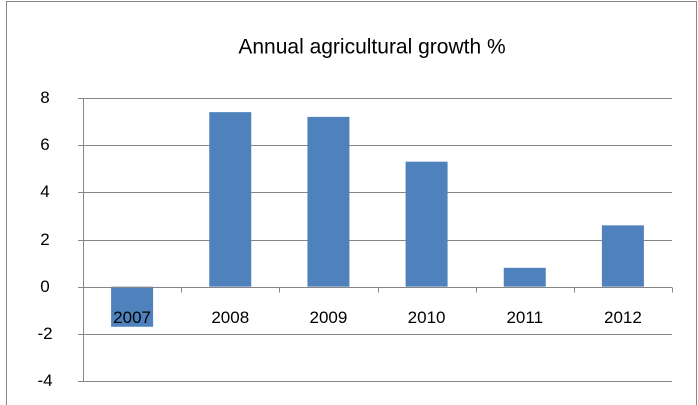 This screenshot has height=405, width=698. I want to click on x-tick-label: 2008, so click(230, 317).